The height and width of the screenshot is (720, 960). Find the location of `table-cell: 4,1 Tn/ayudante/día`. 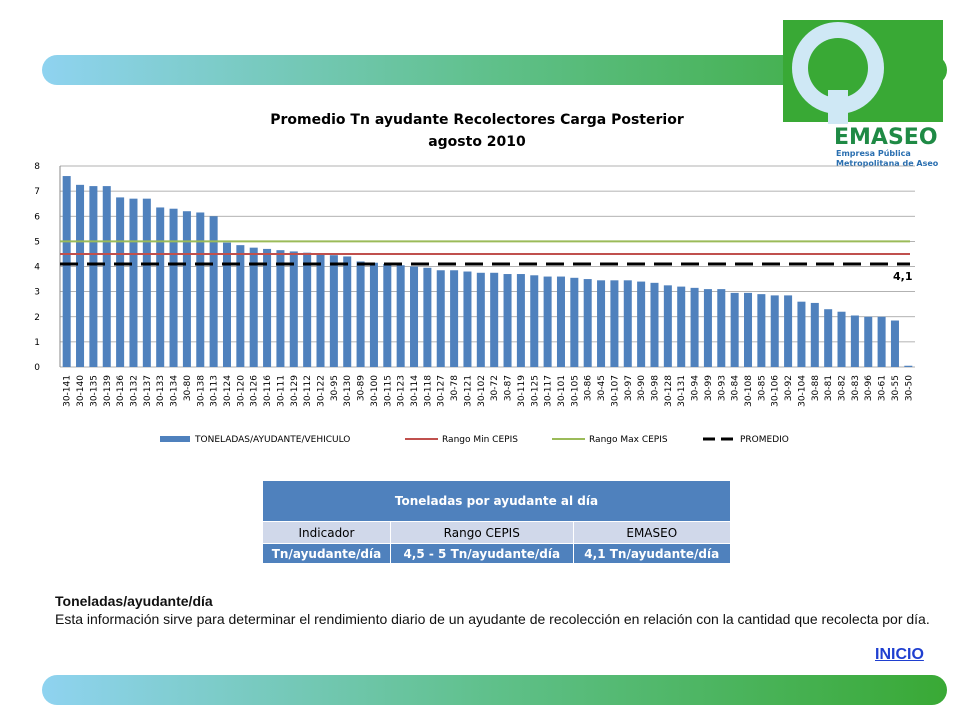

table-cell: 4,1 Tn/ayudante/día is located at coordinates (652, 553).